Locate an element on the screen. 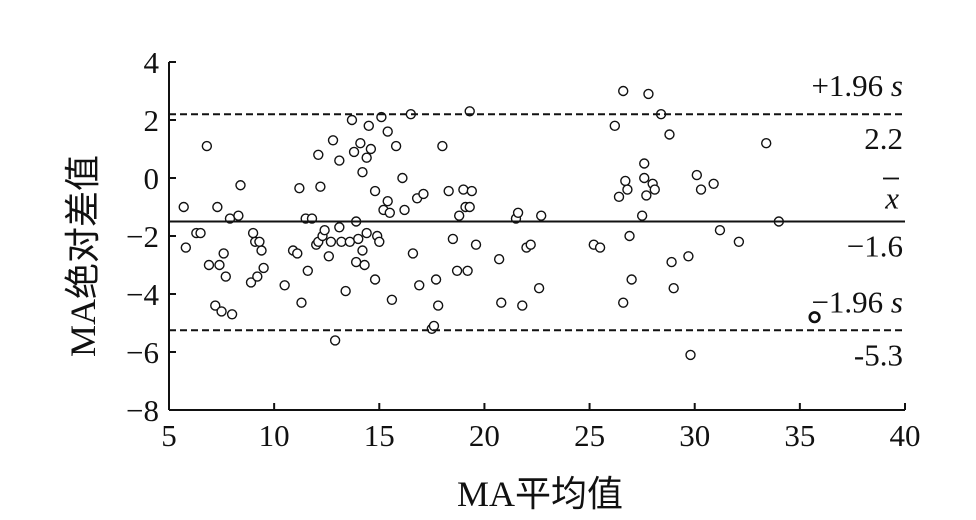  ref-labels: +1.96 s 2.2 x −1.6 −1.96 s -5.3 is located at coordinates (857, 220).